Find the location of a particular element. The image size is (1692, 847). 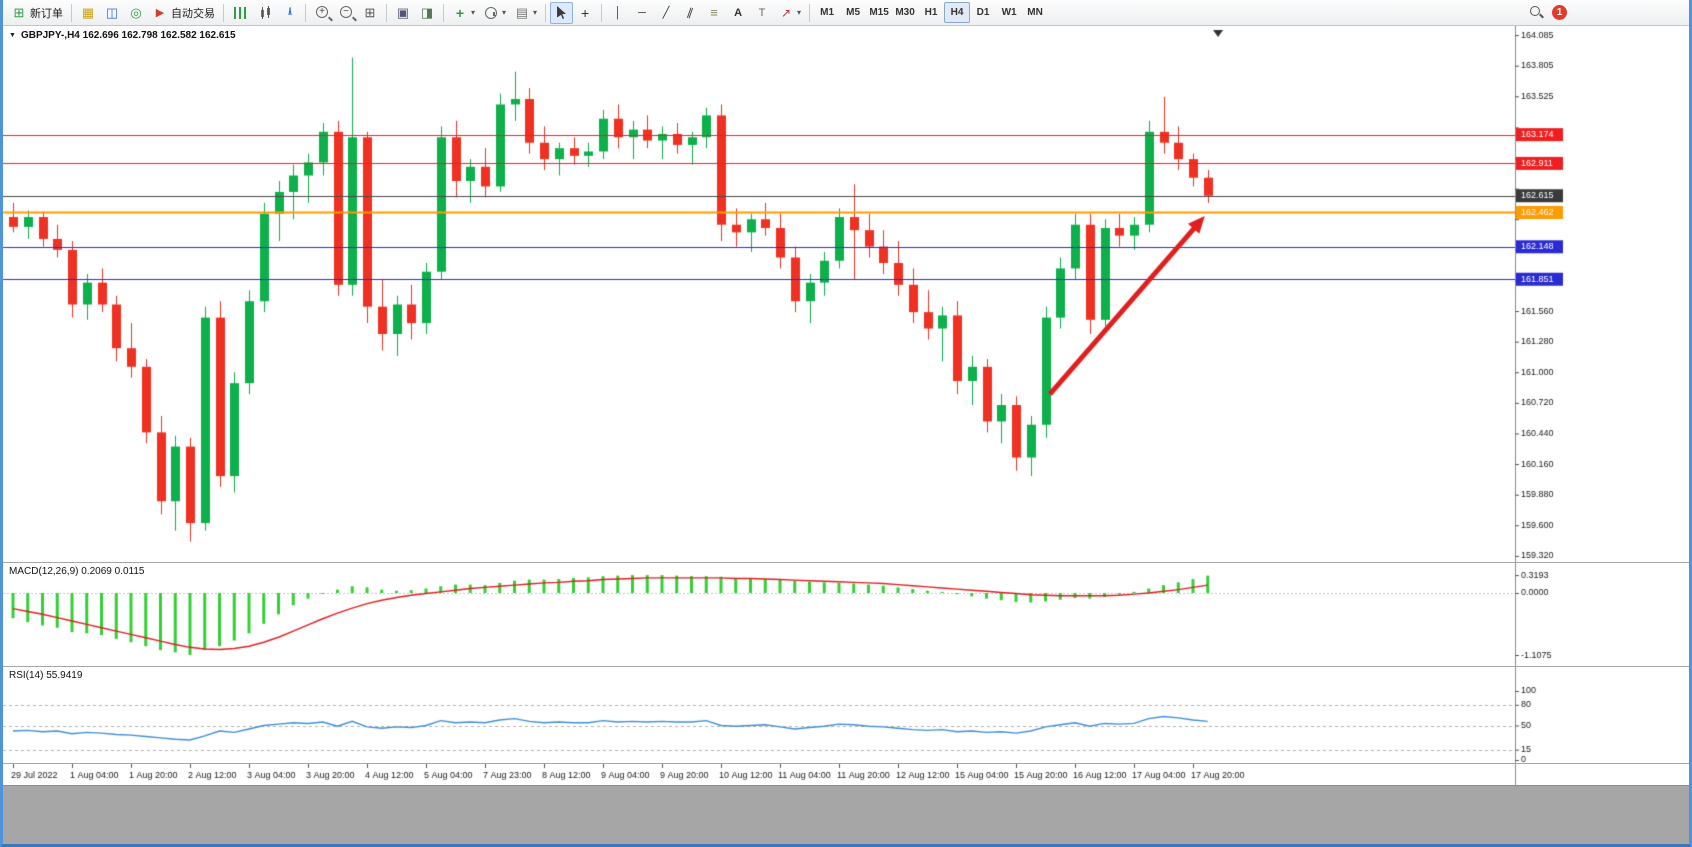

vline-icon is located at coordinates (618, 13).